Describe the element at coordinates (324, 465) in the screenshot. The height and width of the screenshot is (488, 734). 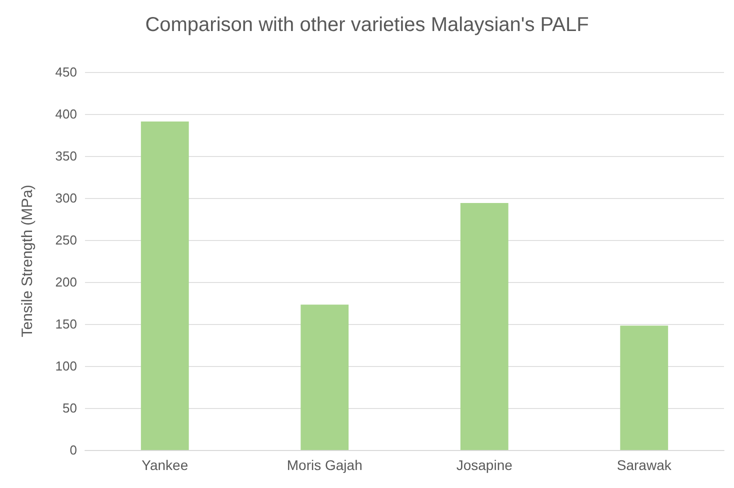
I see `x-tick-label: Moris Gajah` at that location.